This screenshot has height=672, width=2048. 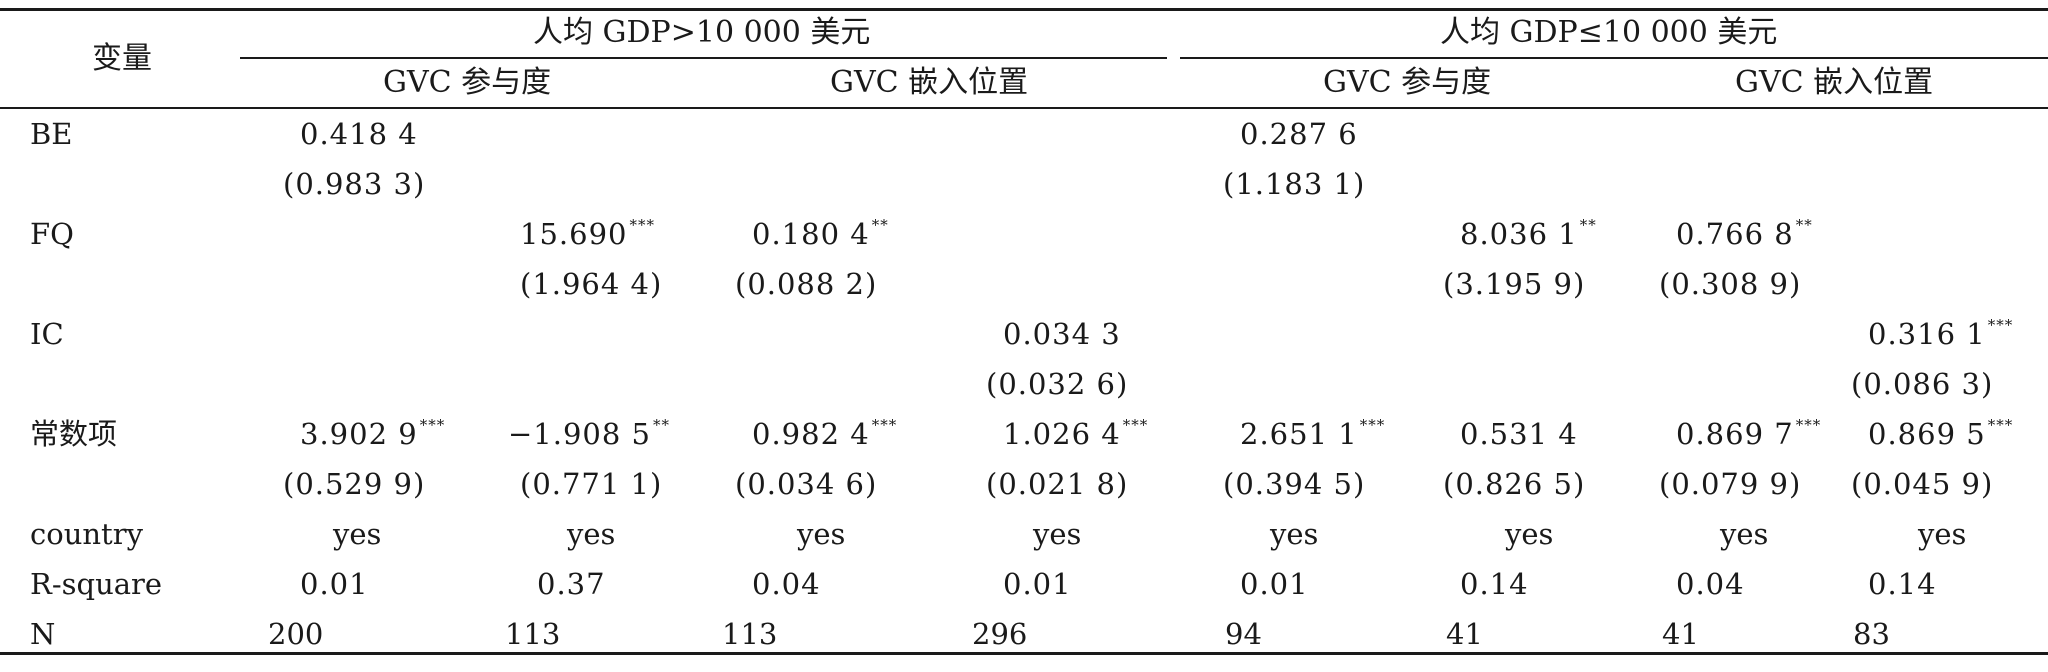 I want to click on const-c6-coef: 0.531 4, so click(x=1519, y=434).